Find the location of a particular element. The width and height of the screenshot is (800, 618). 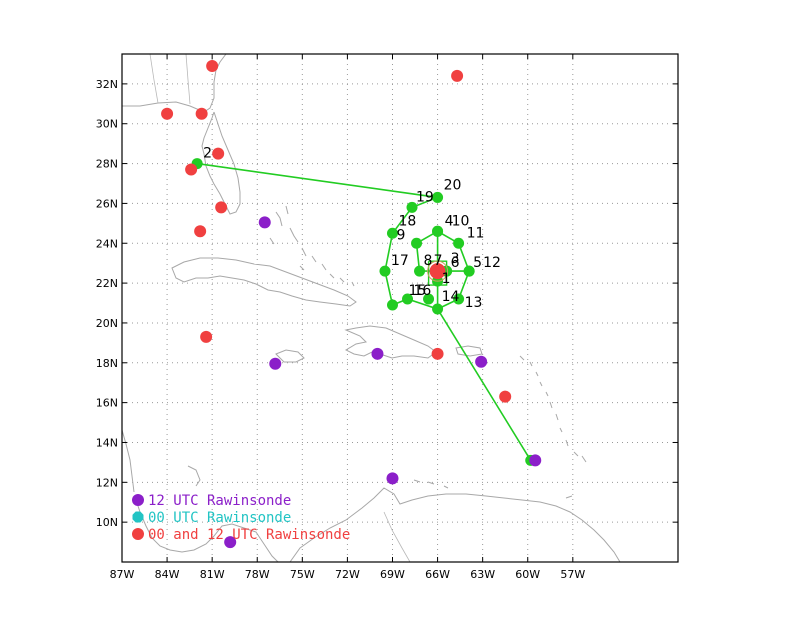

flight-point-label: 4 is located at coordinates (449, 221).